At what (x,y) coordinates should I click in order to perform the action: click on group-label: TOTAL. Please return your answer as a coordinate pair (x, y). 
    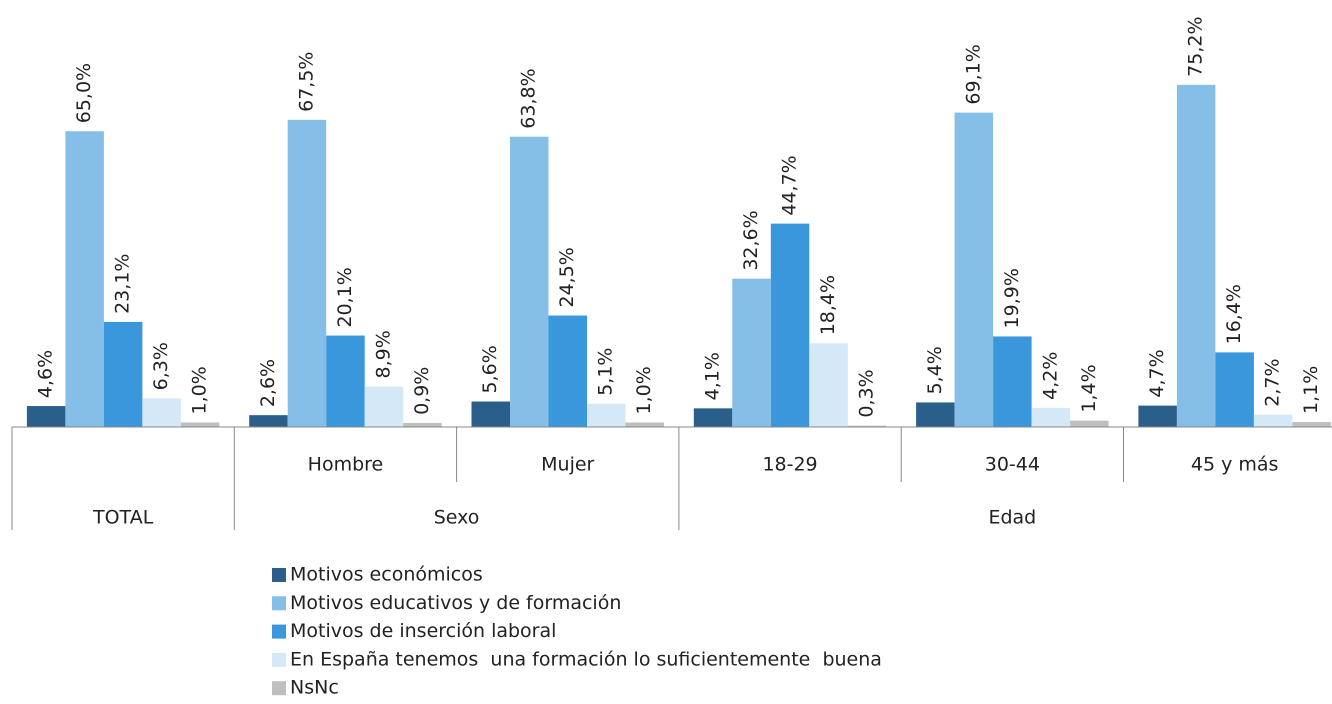
    Looking at the image, I should click on (123, 518).